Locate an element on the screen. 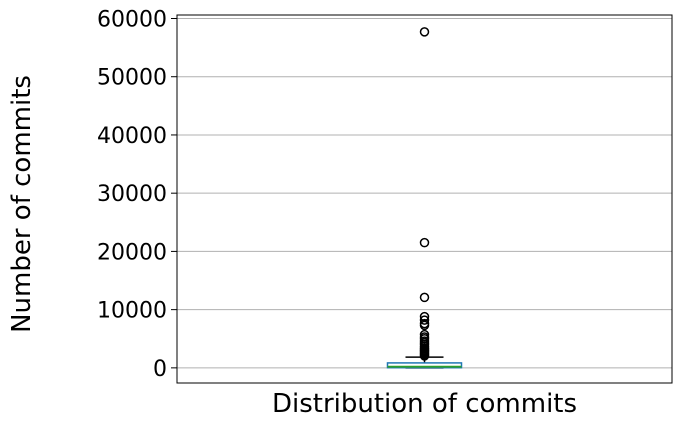 The height and width of the screenshot is (428, 685). y-tick-label: 10000 is located at coordinates (132, 311).